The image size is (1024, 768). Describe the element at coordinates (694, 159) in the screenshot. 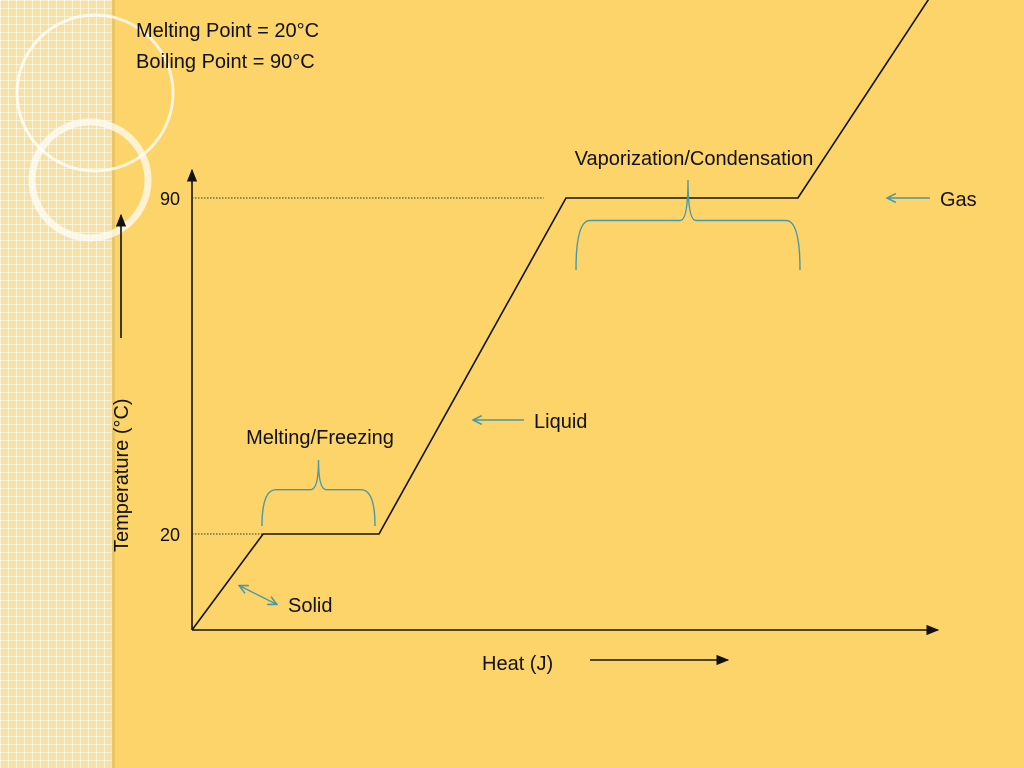

I see `vaporization-condensation-label: Vaporization/Condensation` at that location.